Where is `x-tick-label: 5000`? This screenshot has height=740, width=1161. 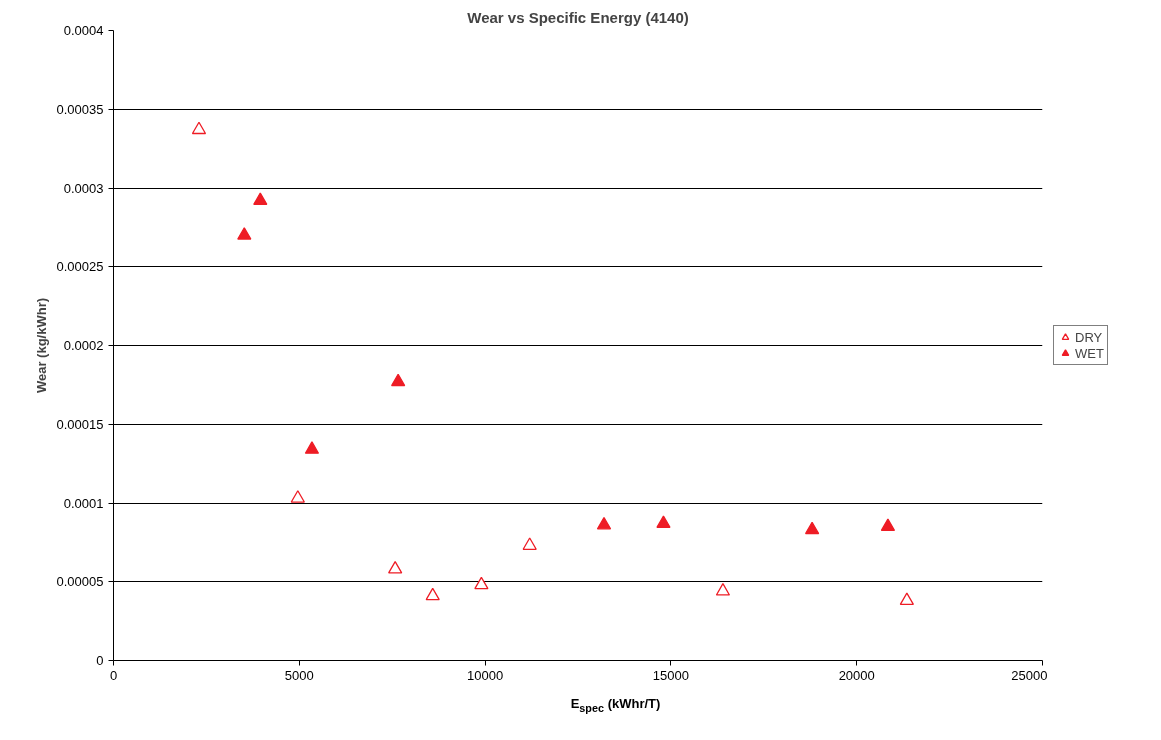 x-tick-label: 5000 is located at coordinates (299, 675).